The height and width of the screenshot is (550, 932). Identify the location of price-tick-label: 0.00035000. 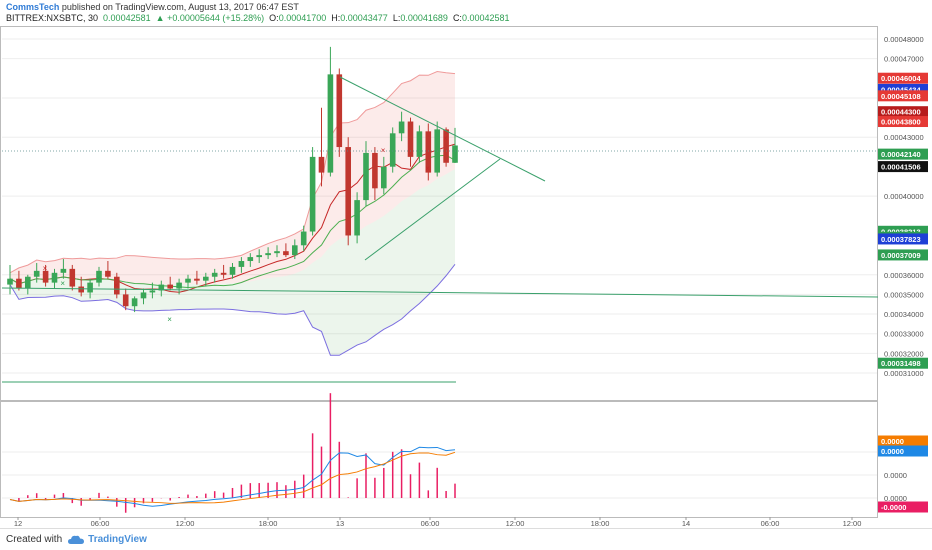
(904, 294).